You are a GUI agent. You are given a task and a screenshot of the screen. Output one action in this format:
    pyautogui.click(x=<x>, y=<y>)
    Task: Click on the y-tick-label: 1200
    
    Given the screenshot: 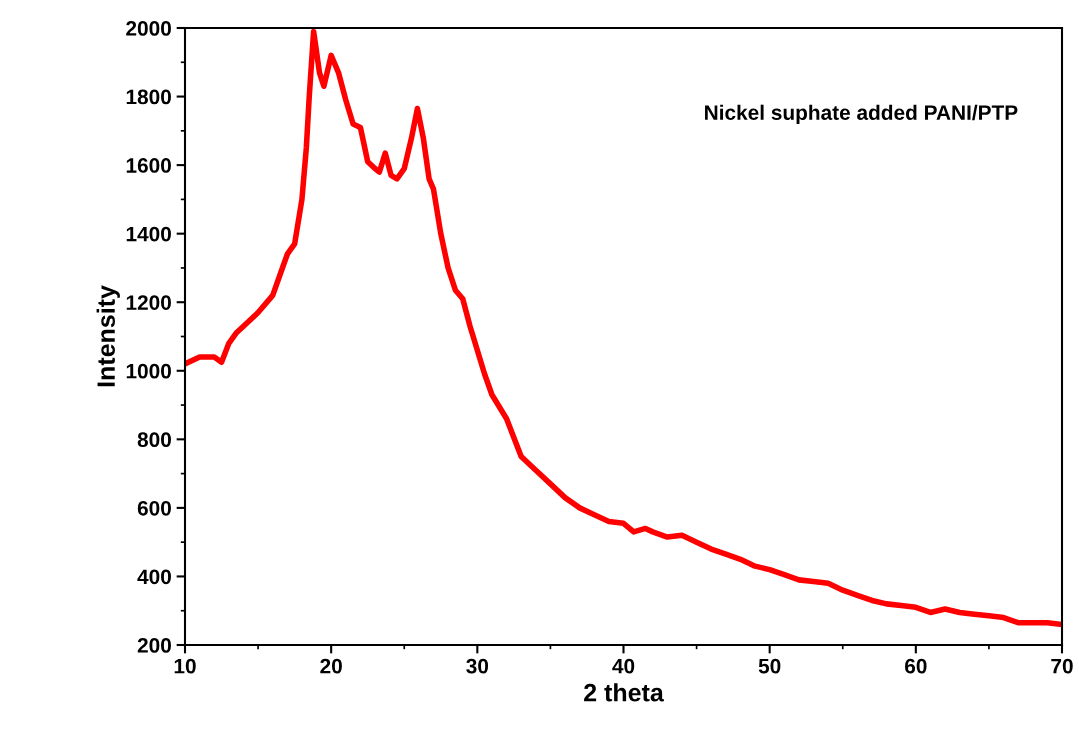 What is the action you would take?
    pyautogui.click(x=148, y=302)
    